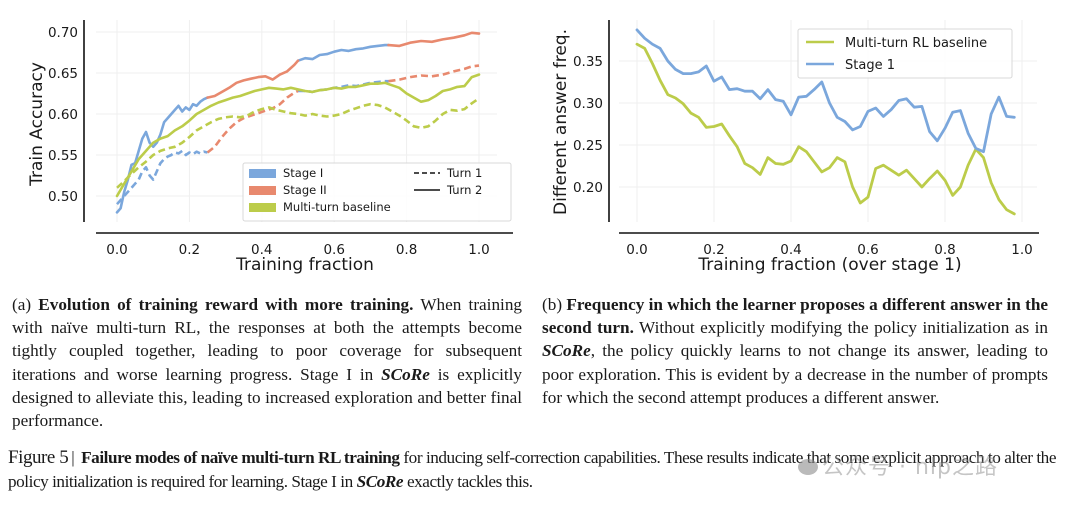 Image resolution: width=1080 pixels, height=514 pixels. What do you see at coordinates (469, 481) in the screenshot?
I see `figure-caption-text-end: exactly tackles this.` at bounding box center [469, 481].